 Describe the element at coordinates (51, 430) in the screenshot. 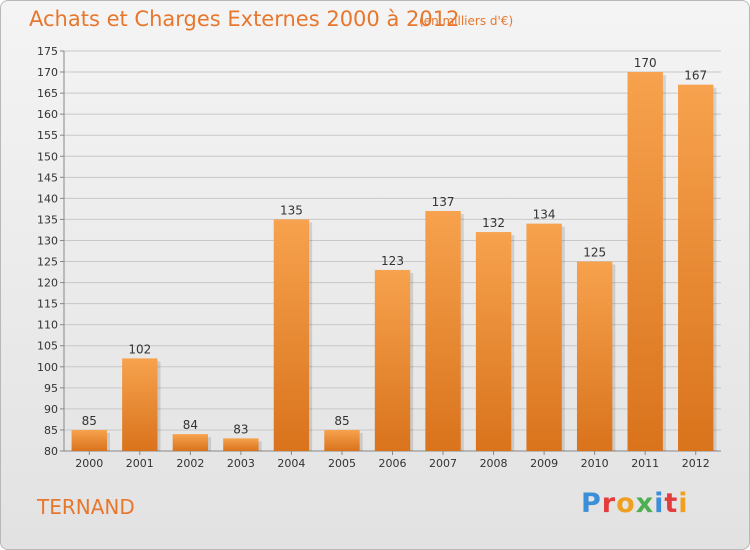

I see `y-tick-label: 85` at that location.